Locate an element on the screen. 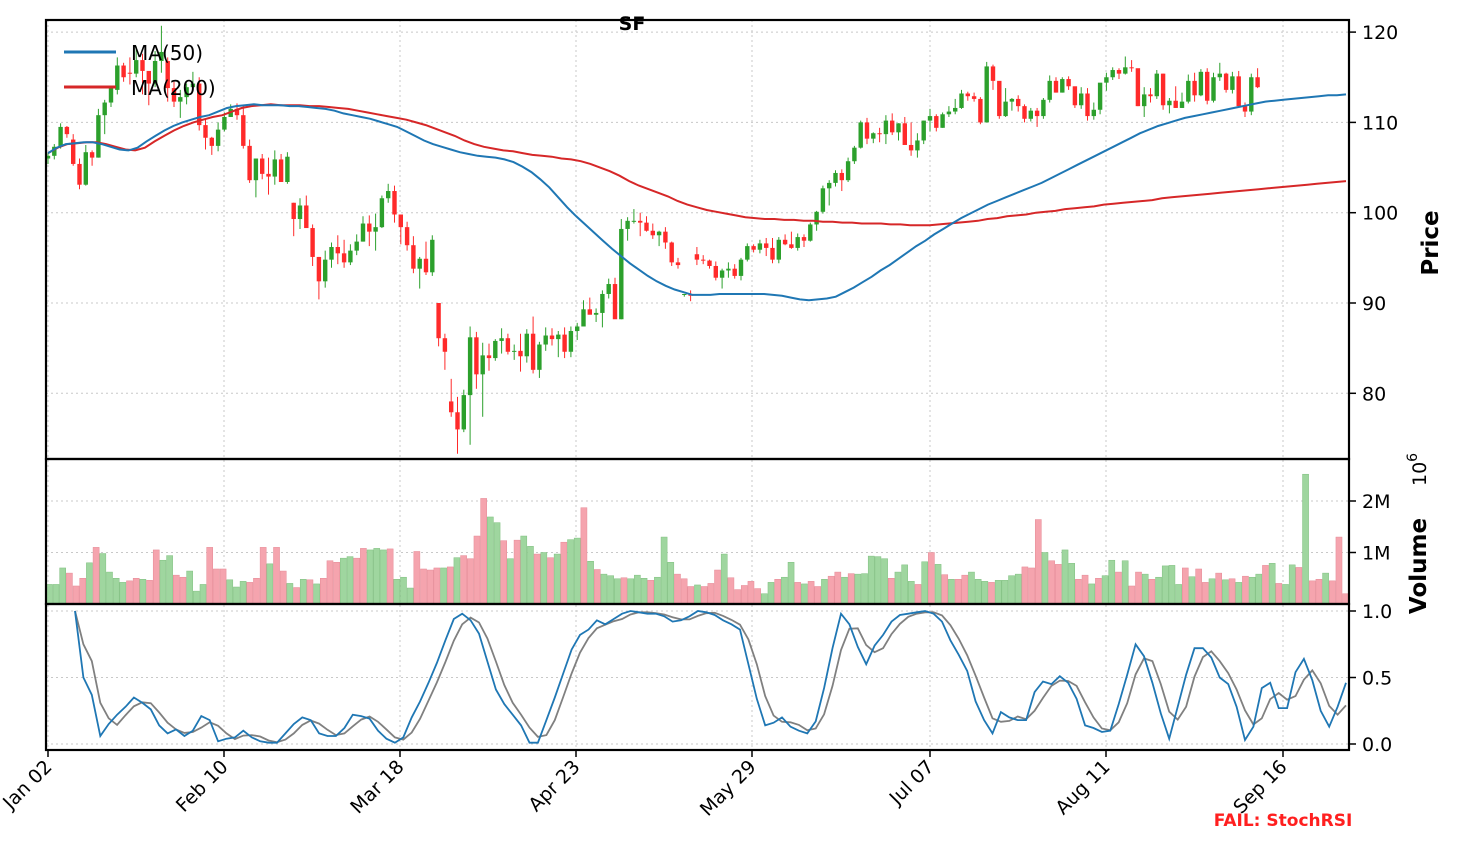  price-axis-label: Price is located at coordinates (1431, 242).